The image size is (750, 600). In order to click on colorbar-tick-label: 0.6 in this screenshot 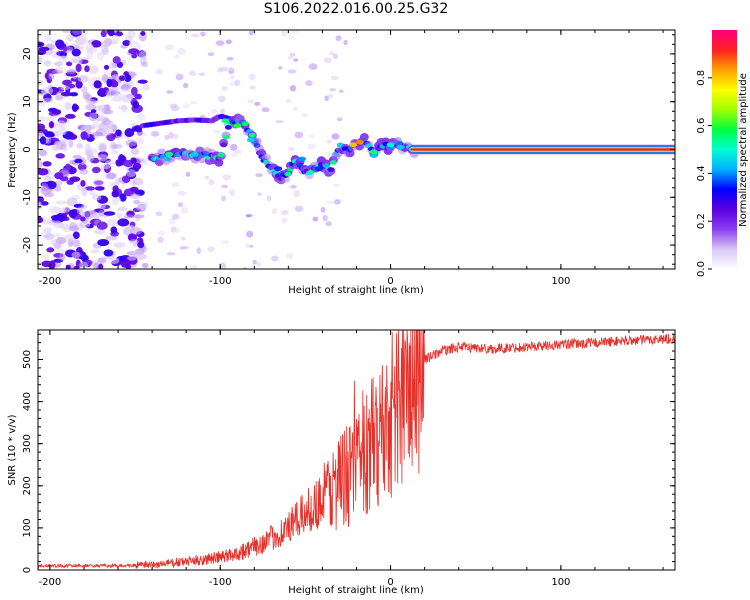, I will do `click(701, 126)`.